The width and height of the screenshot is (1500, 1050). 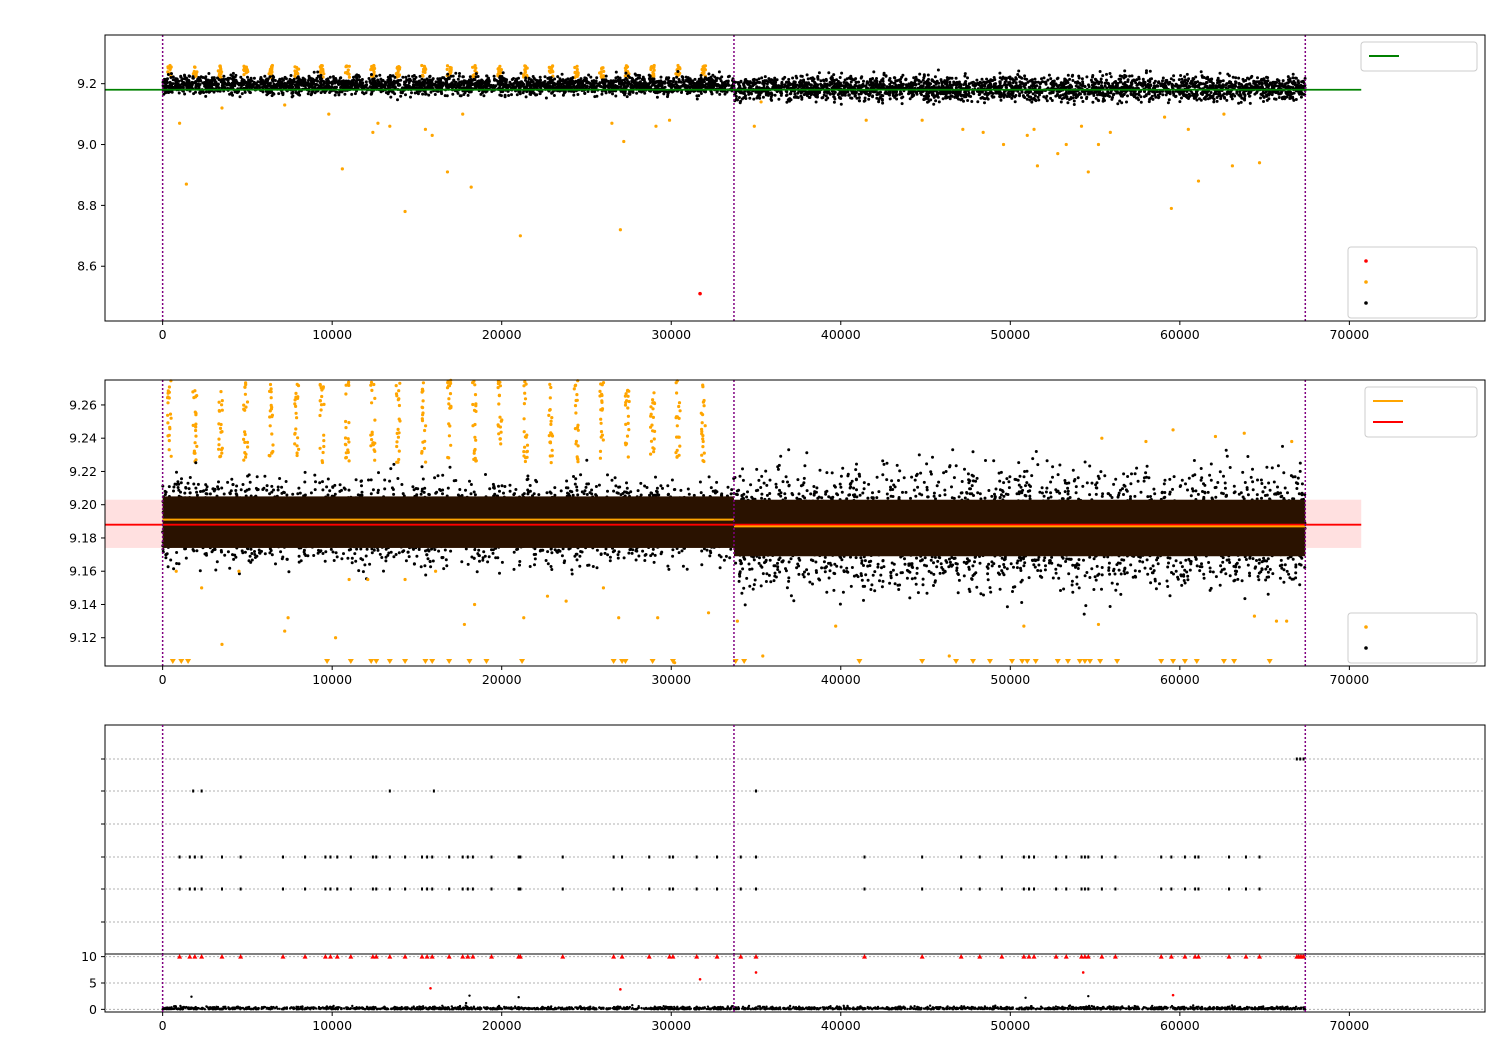 What do you see at coordinates (437, 71) in the screenshot?
I see `highlighted-cluster` at bounding box center [437, 71].